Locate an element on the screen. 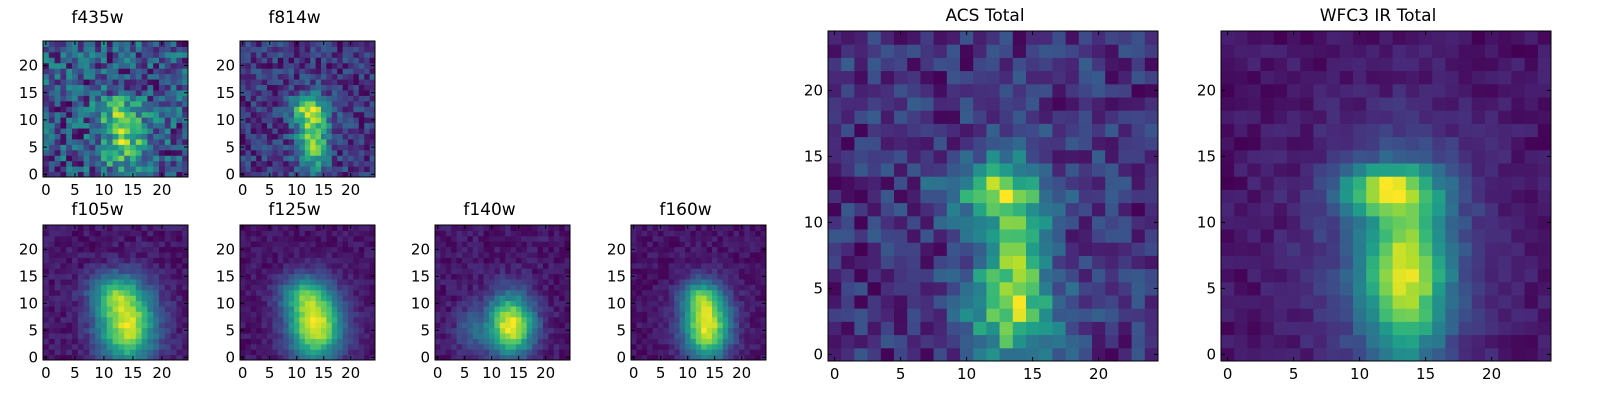 The image size is (1600, 400). x-tick-label: 15 is located at coordinates (714, 373).